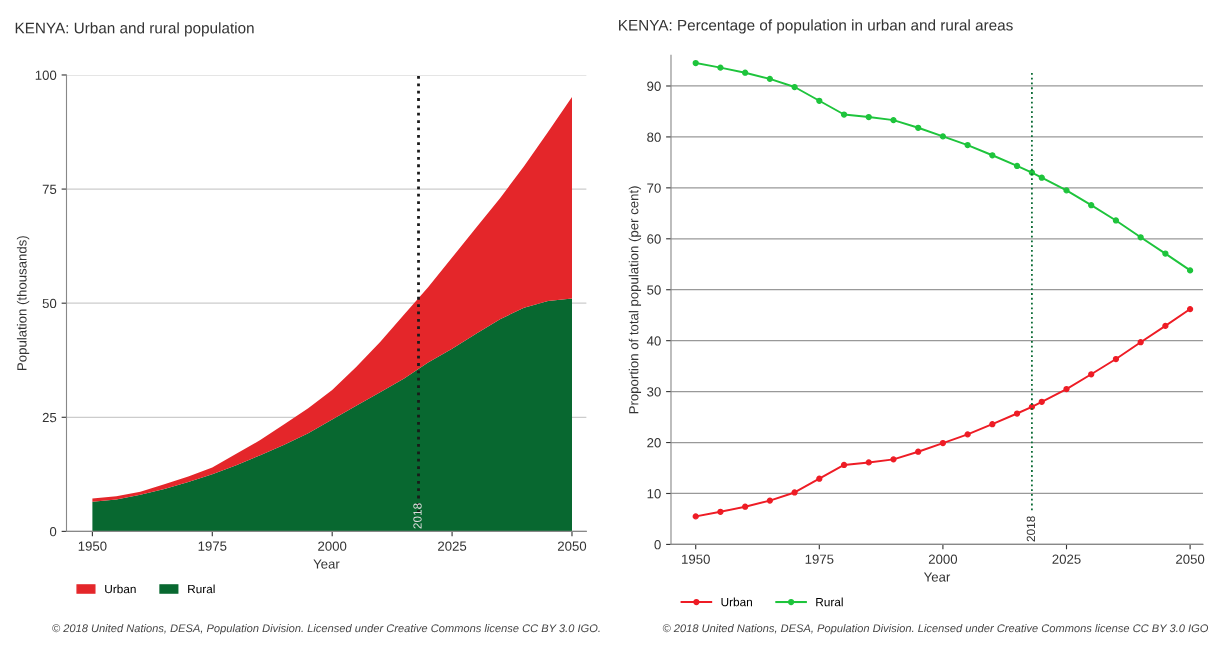 Image resolution: width=1209 pixels, height=652 pixels. I want to click on y-axis-title: Population (thousands), so click(23, 303).